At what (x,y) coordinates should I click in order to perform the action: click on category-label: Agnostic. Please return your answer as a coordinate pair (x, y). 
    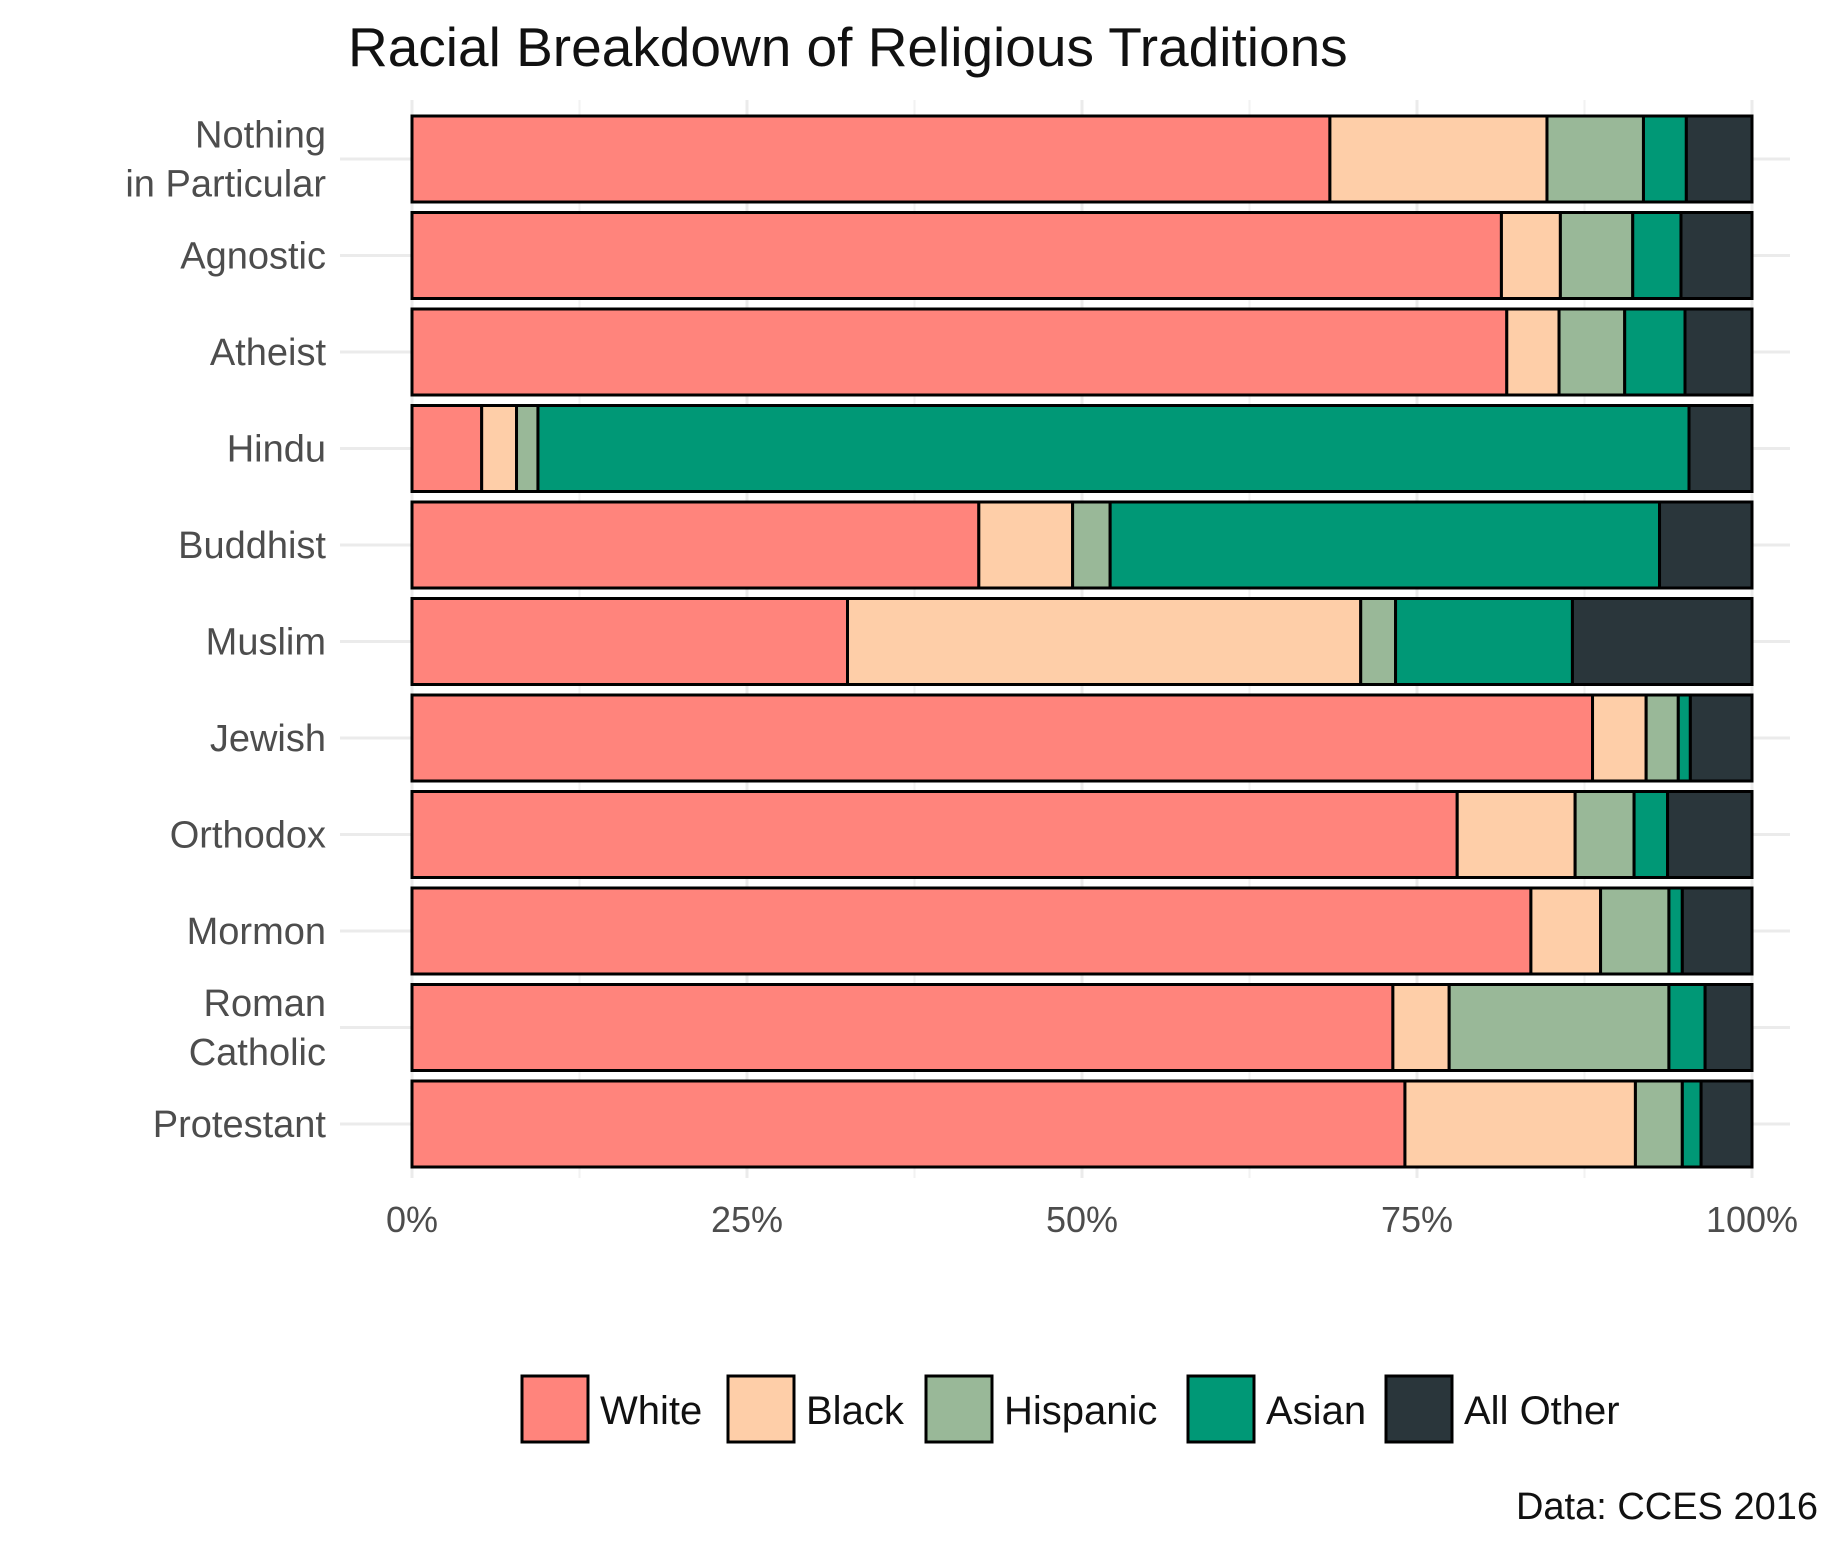
    Looking at the image, I should click on (253, 257).